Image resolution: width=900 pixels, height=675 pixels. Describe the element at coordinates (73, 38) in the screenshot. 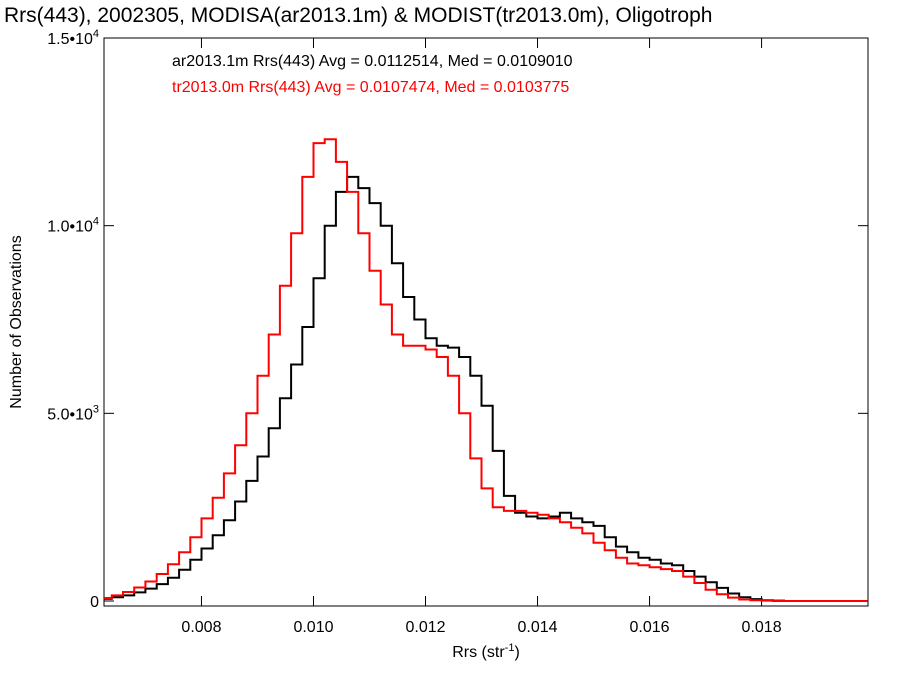

I see `y-tick-label: 1.5•104` at that location.